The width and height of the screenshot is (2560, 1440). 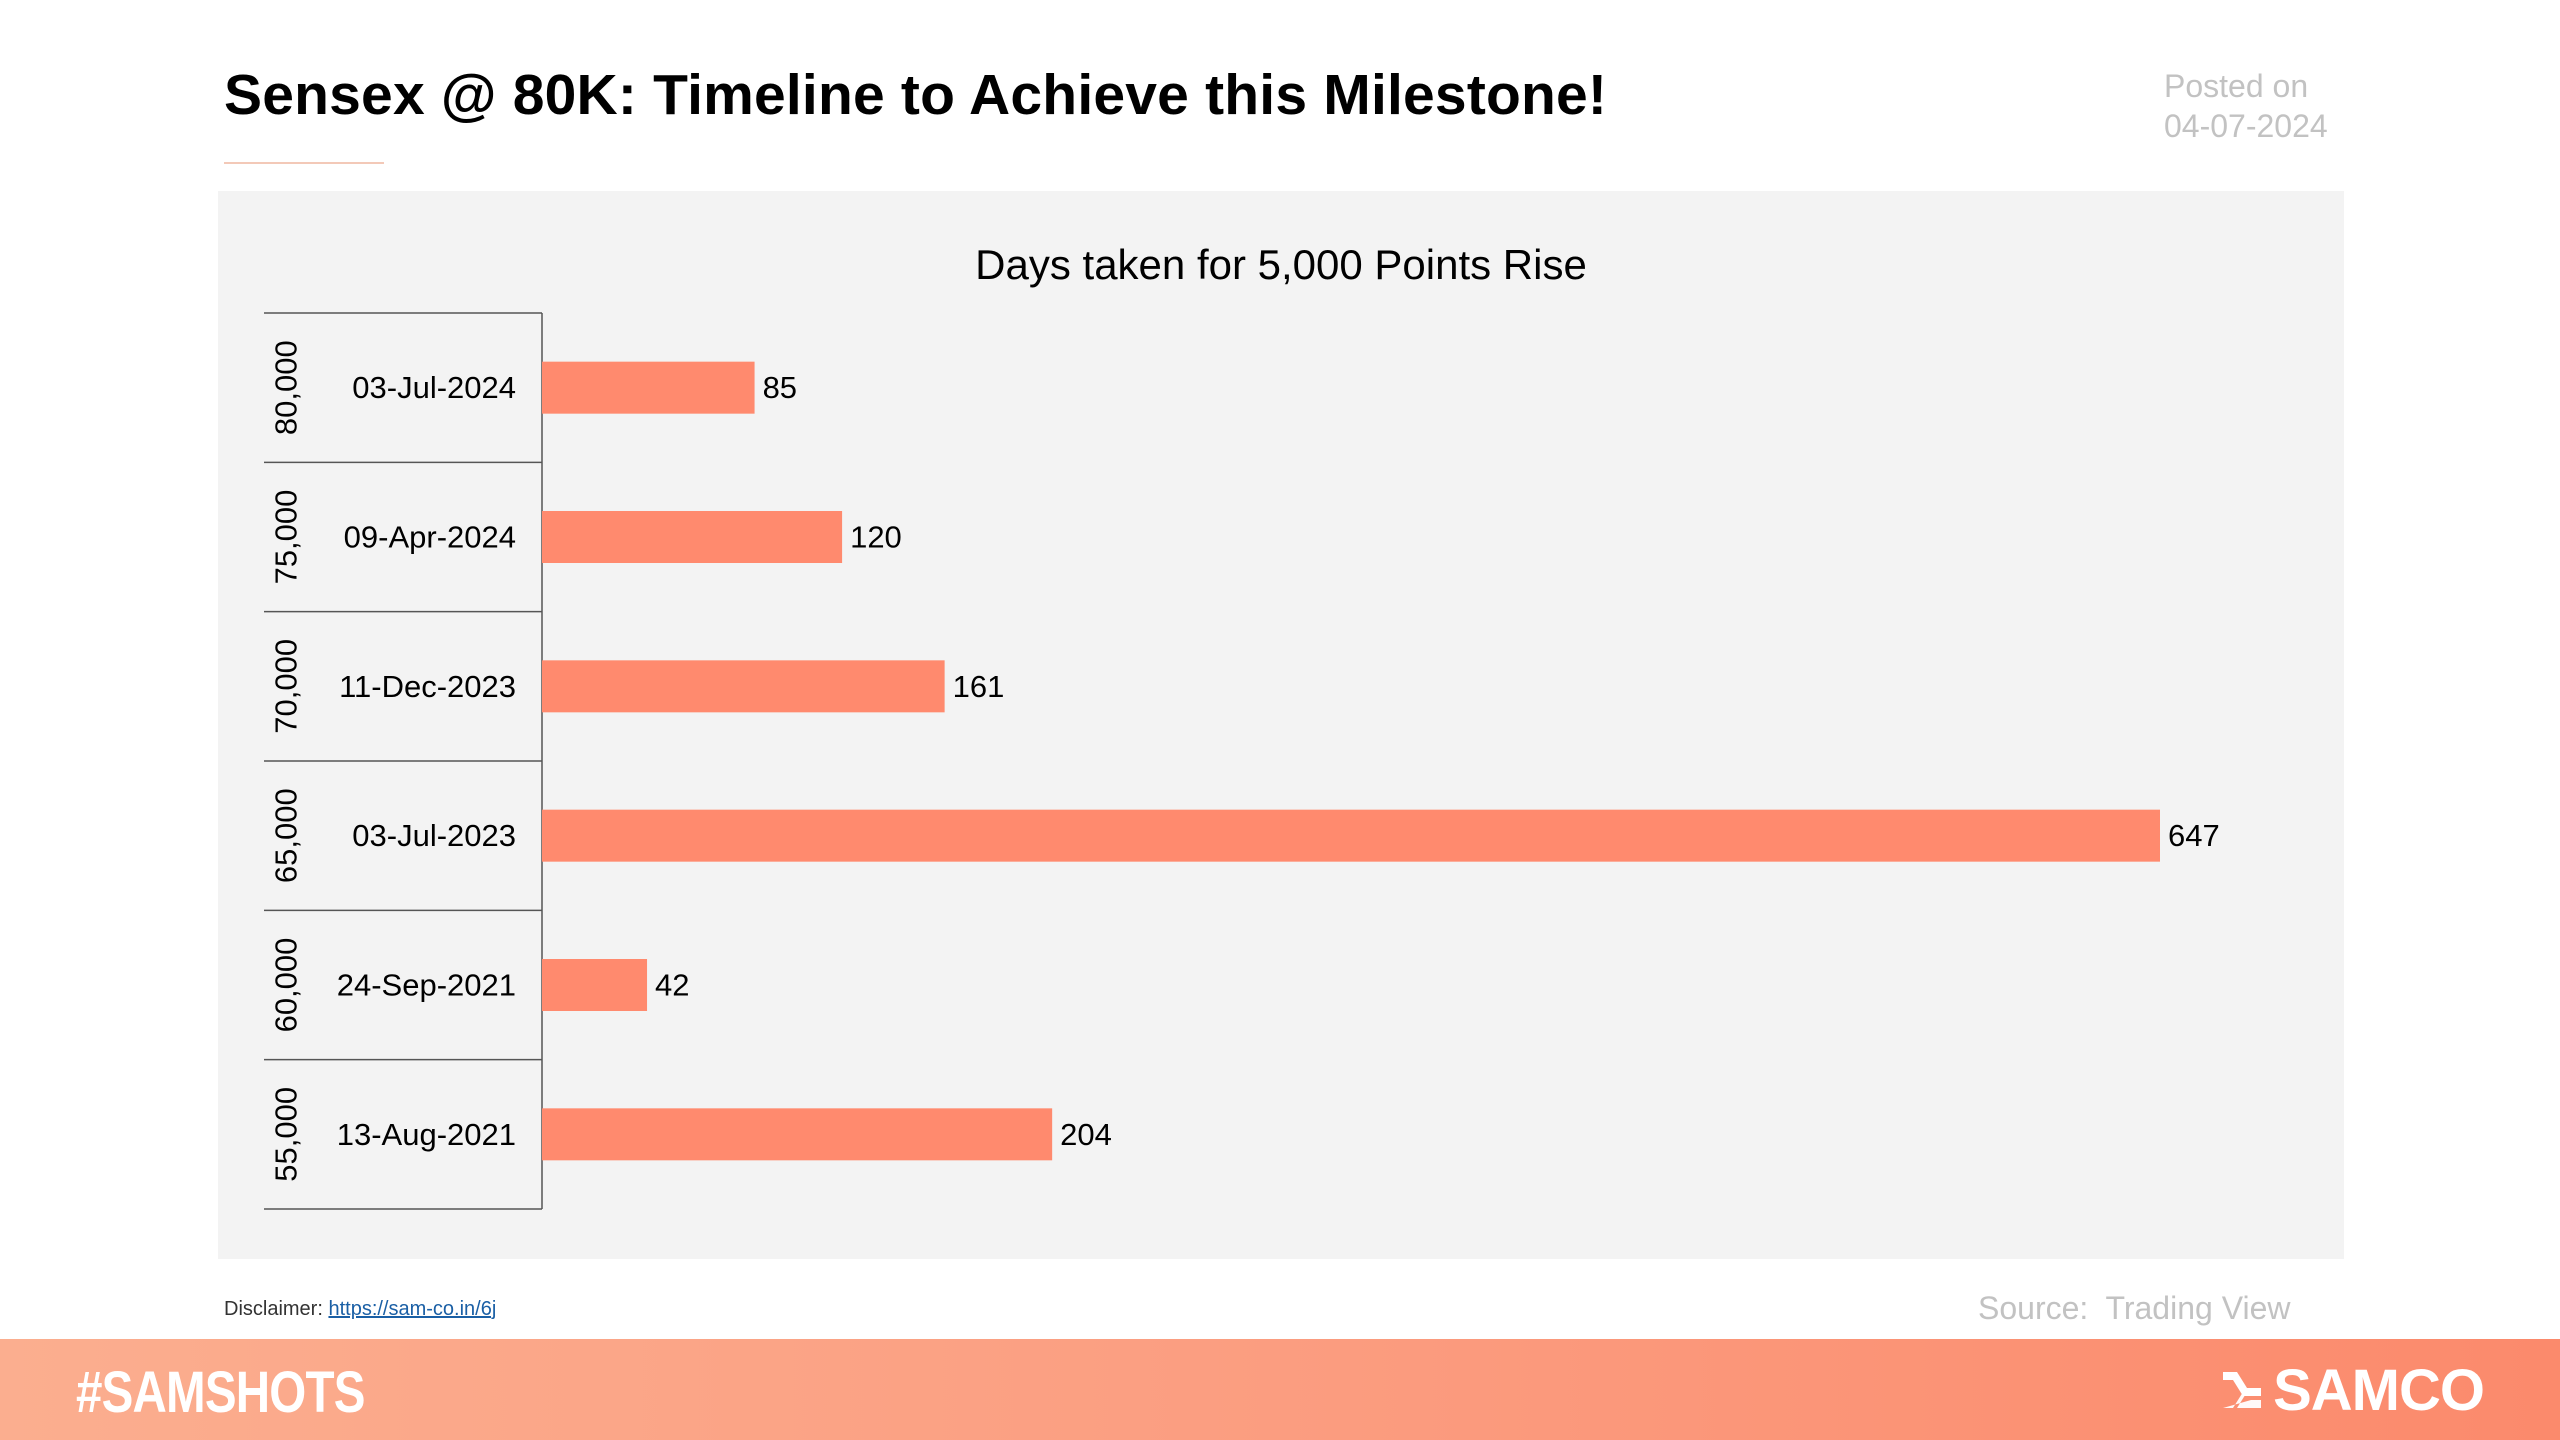 I want to click on bar-data-label: 120, so click(x=876, y=537).